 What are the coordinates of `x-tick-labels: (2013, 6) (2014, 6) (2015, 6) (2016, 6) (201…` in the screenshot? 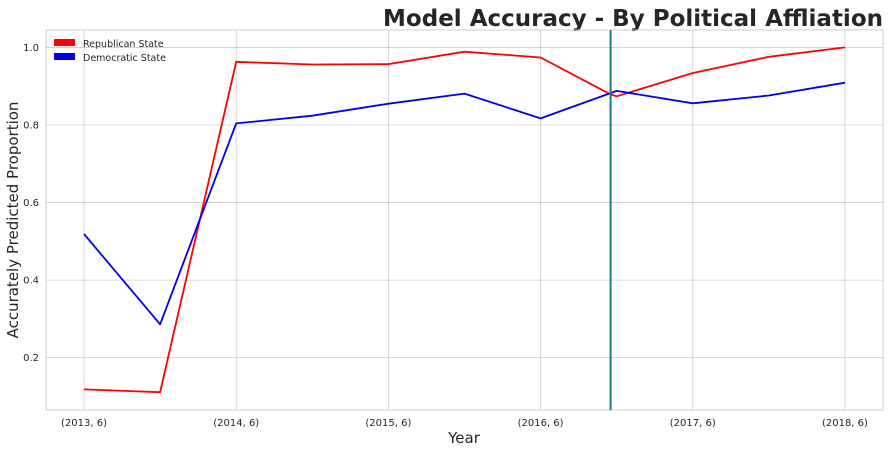 It's located at (464, 423).